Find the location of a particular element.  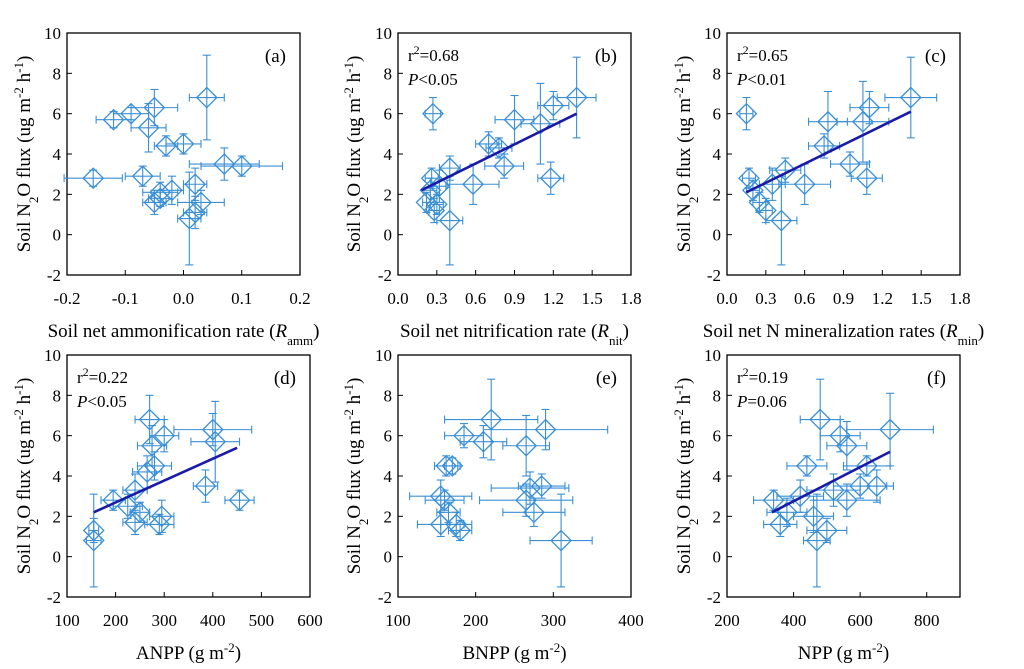

r-squared-label: r2=0.65 is located at coordinates (762, 54).